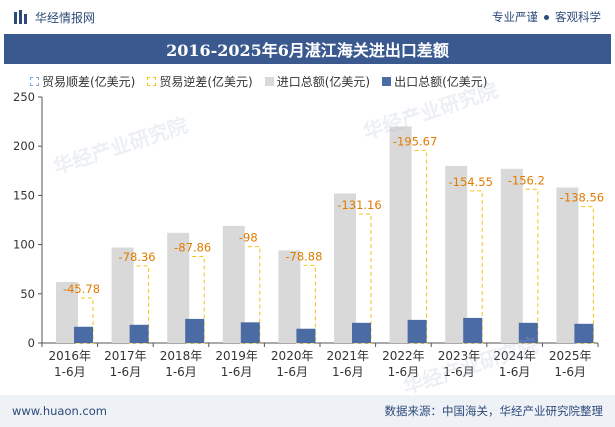 Image resolution: width=615 pixels, height=427 pixels. I want to click on legend-item-deficit: 贸易逆差(亿美元), so click(200, 81).